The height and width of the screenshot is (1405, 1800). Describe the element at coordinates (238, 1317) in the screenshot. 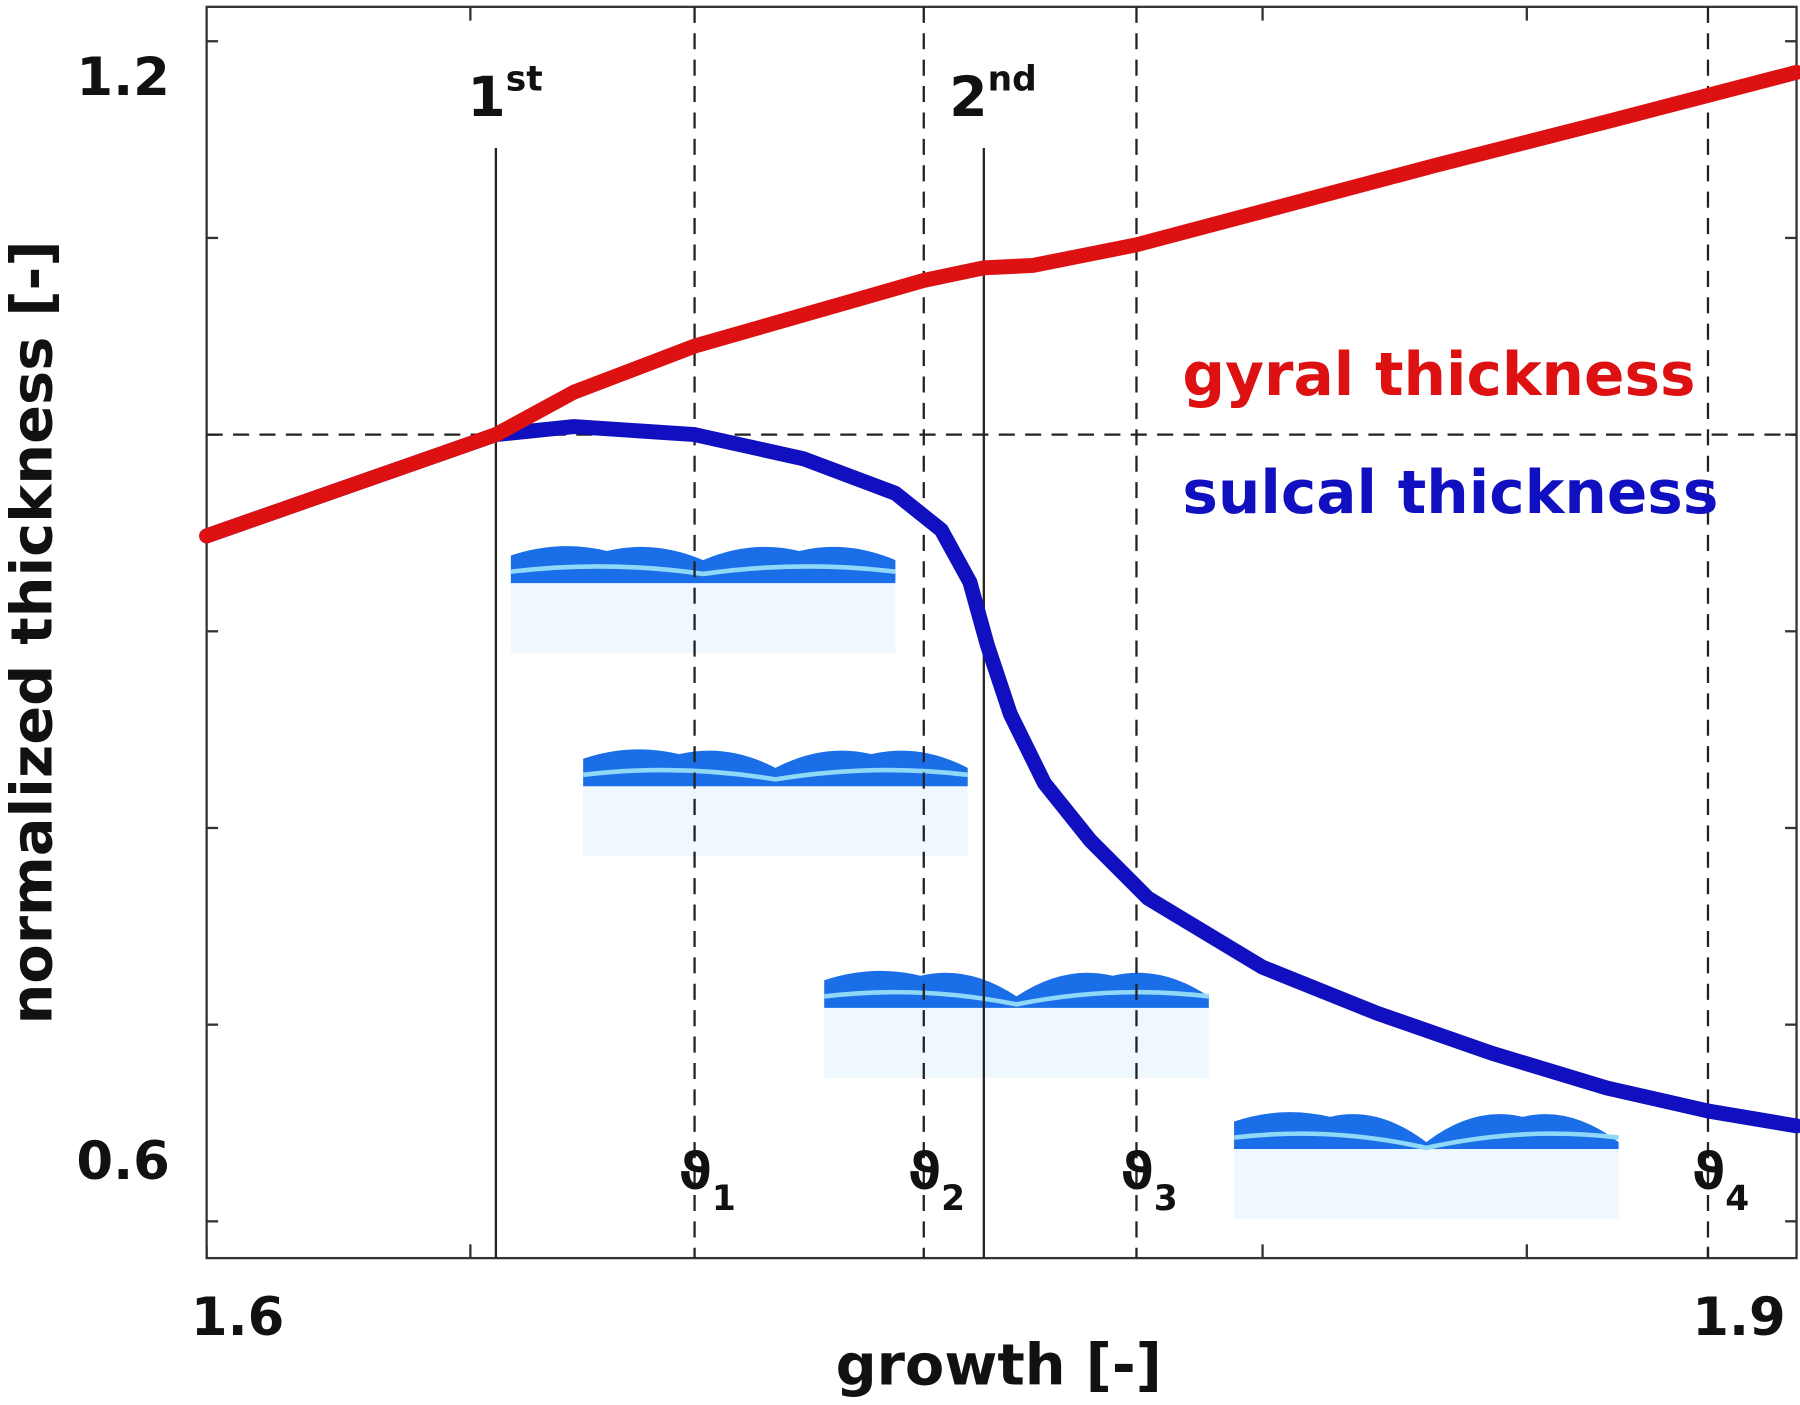

I see `x-tick-label: 1.6` at that location.